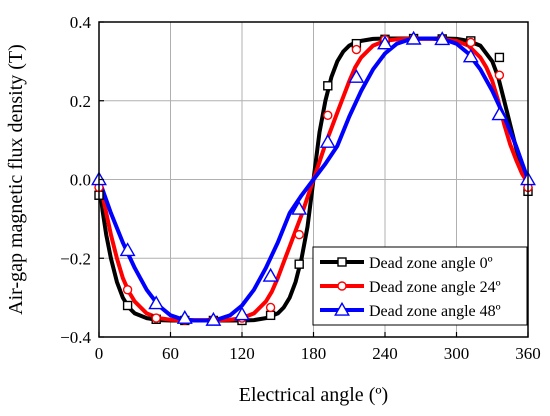 The height and width of the screenshot is (416, 550). I want to click on x-tick-label: 300, so click(457, 353).